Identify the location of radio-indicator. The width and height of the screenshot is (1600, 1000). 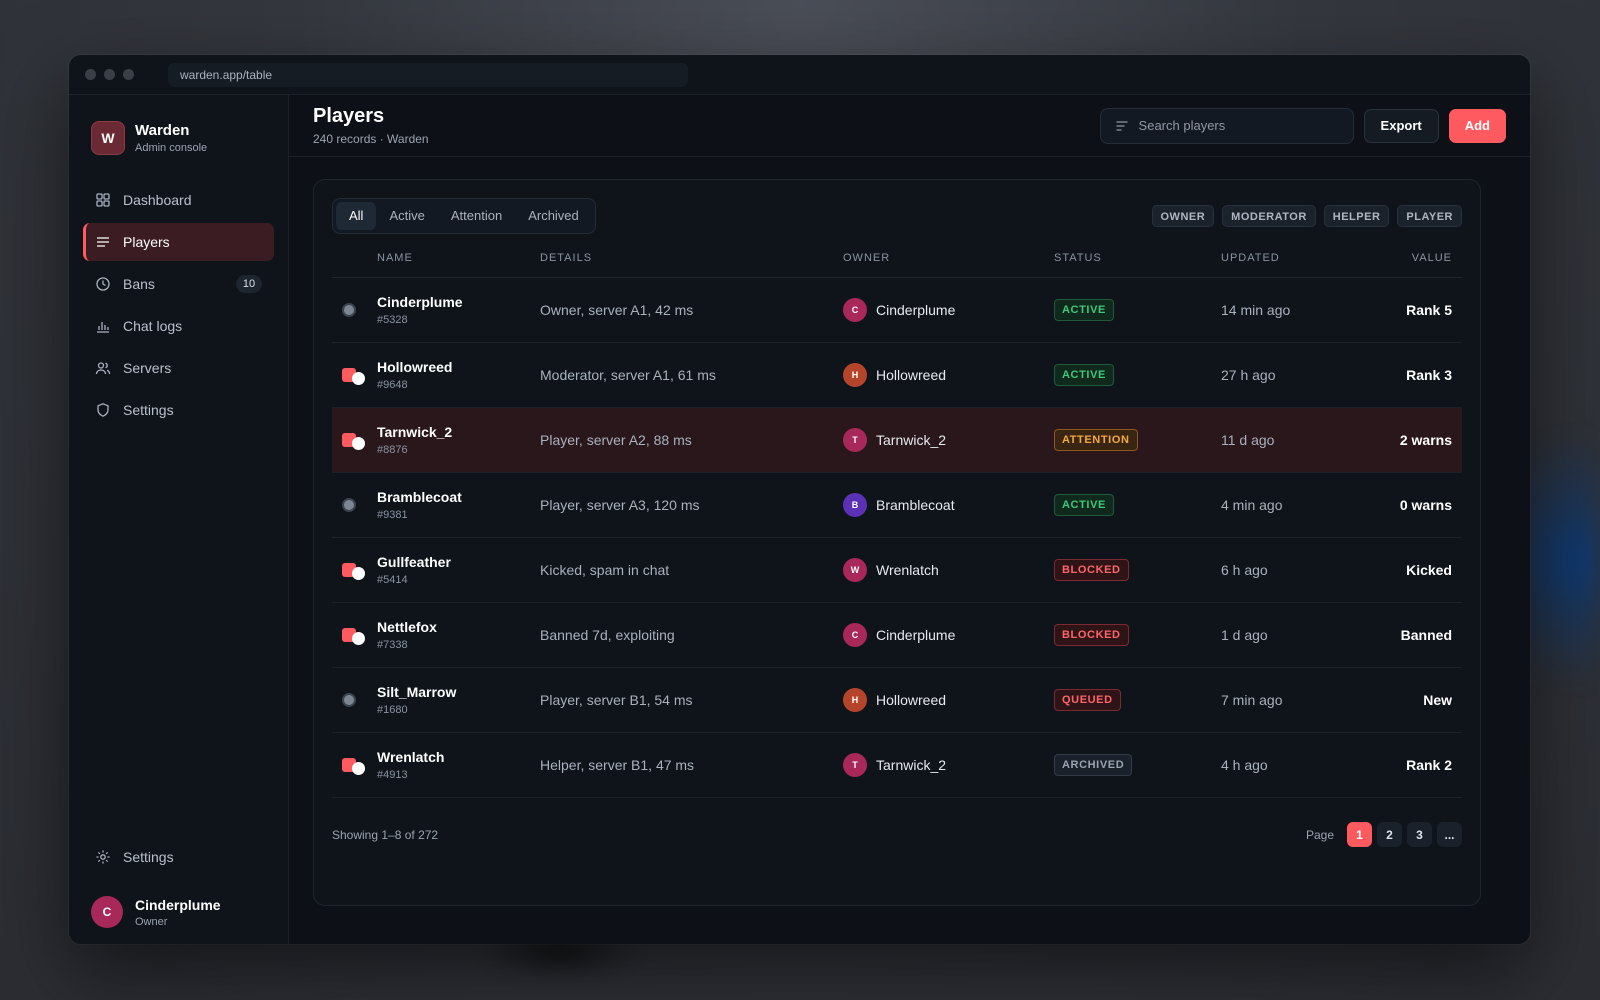
(349, 505).